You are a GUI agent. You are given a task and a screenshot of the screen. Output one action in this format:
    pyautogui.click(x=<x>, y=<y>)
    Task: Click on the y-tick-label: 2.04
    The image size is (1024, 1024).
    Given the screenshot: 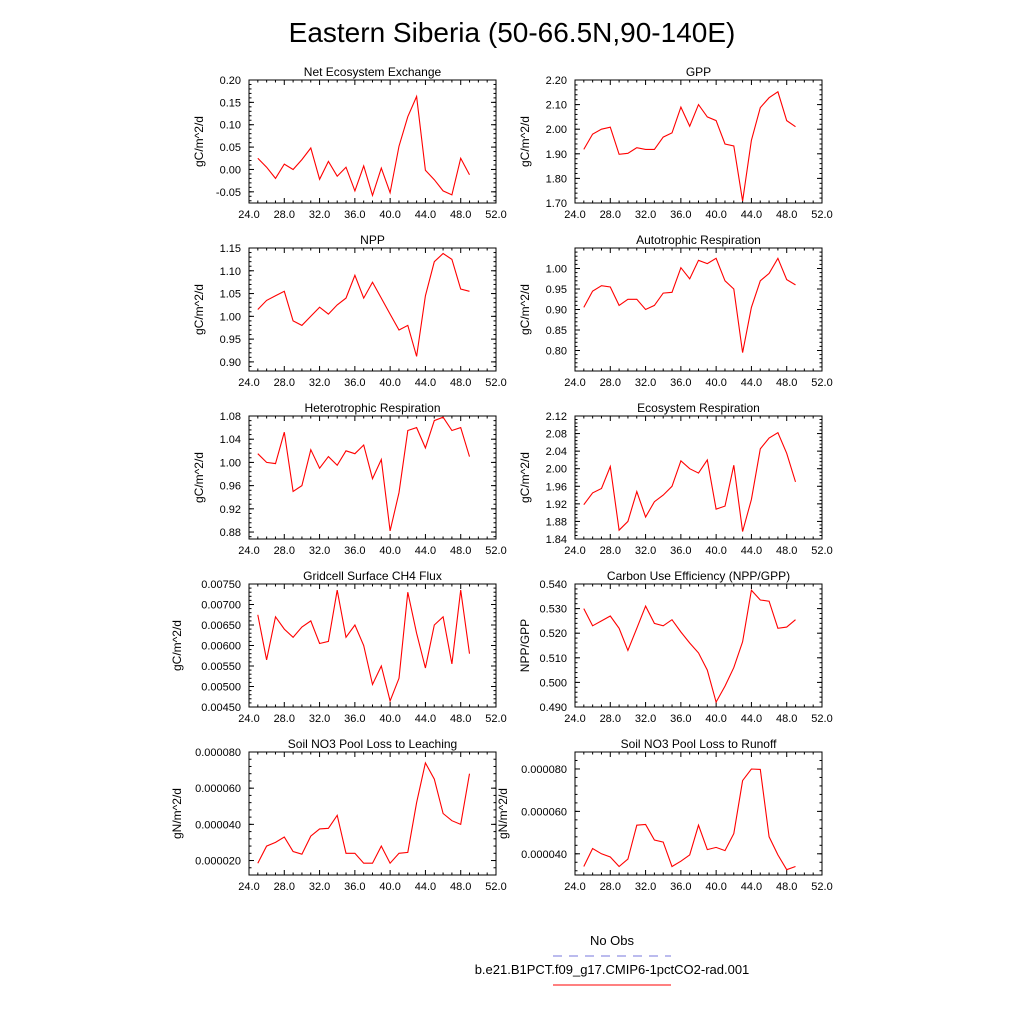 What is the action you would take?
    pyautogui.click(x=556, y=452)
    